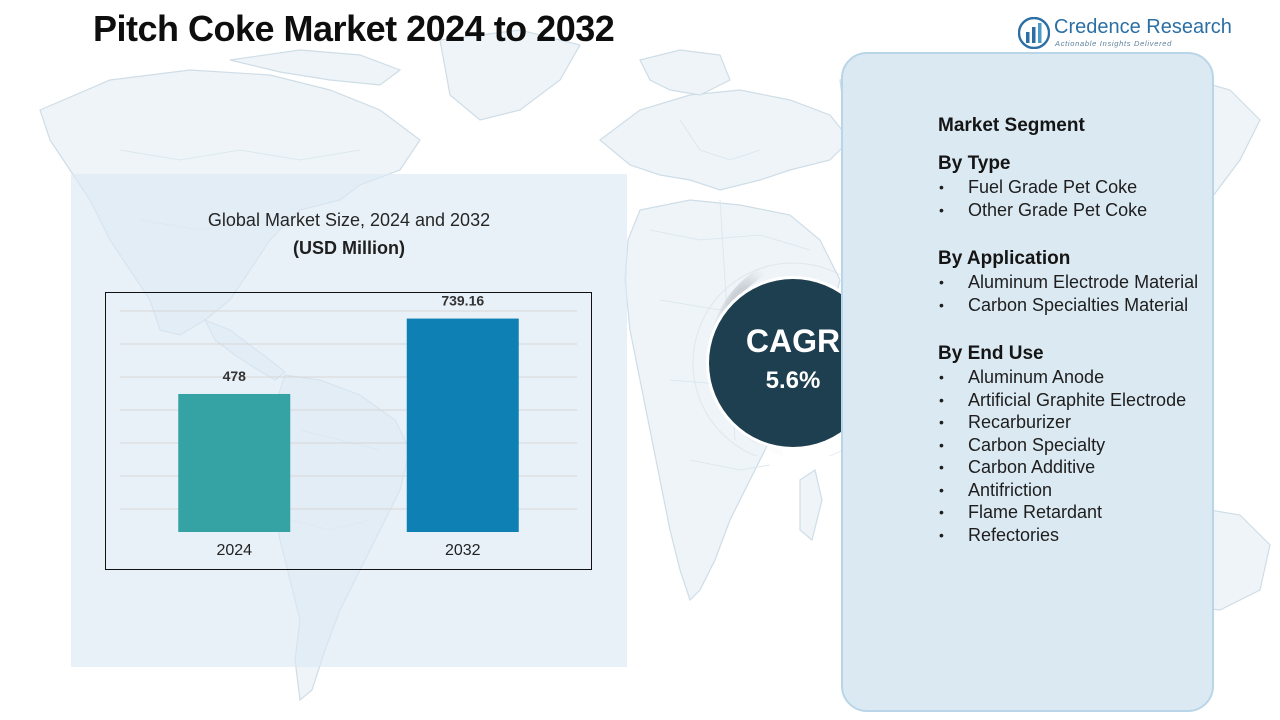 The width and height of the screenshot is (1280, 720). I want to click on x-tick-label: 2024, so click(234, 550).